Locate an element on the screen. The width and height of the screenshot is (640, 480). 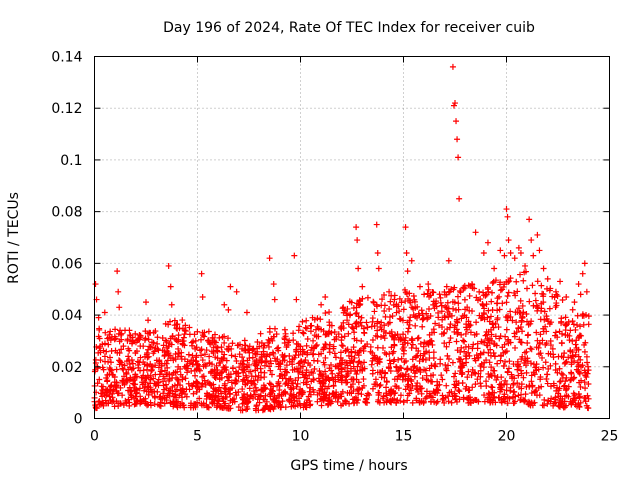
x-tick-label: 0 is located at coordinates (94, 437).